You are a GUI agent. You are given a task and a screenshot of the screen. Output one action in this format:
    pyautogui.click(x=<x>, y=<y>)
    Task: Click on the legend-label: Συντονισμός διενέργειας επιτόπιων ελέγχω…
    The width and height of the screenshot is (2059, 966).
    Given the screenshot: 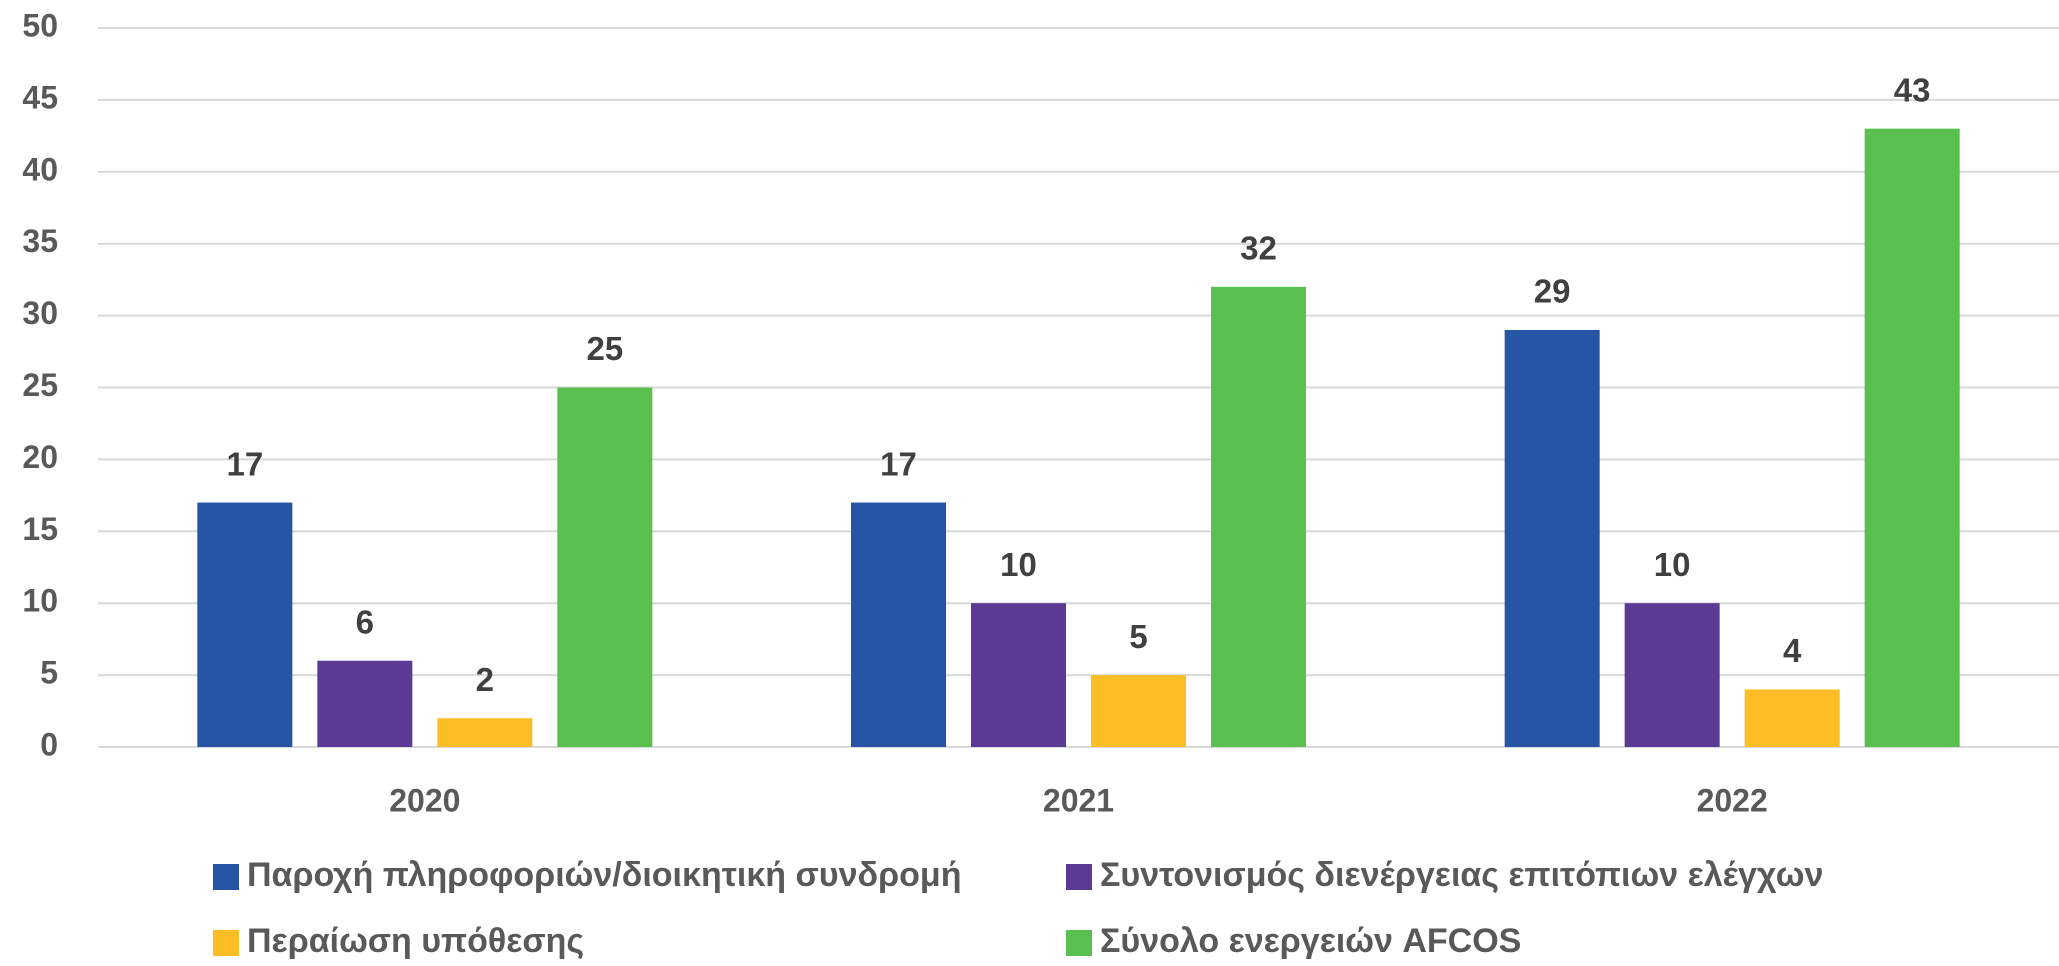 What is the action you would take?
    pyautogui.click(x=1461, y=875)
    